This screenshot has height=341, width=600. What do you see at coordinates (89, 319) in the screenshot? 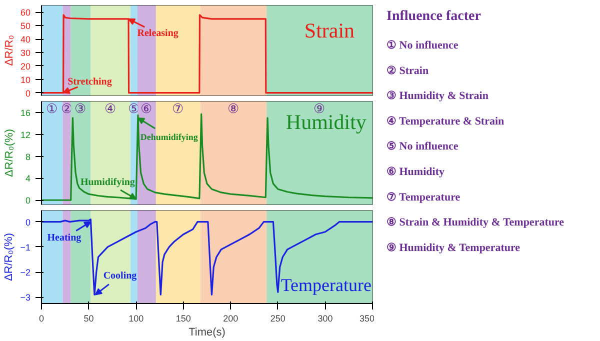
I see `x-tick-label: 50` at bounding box center [89, 319].